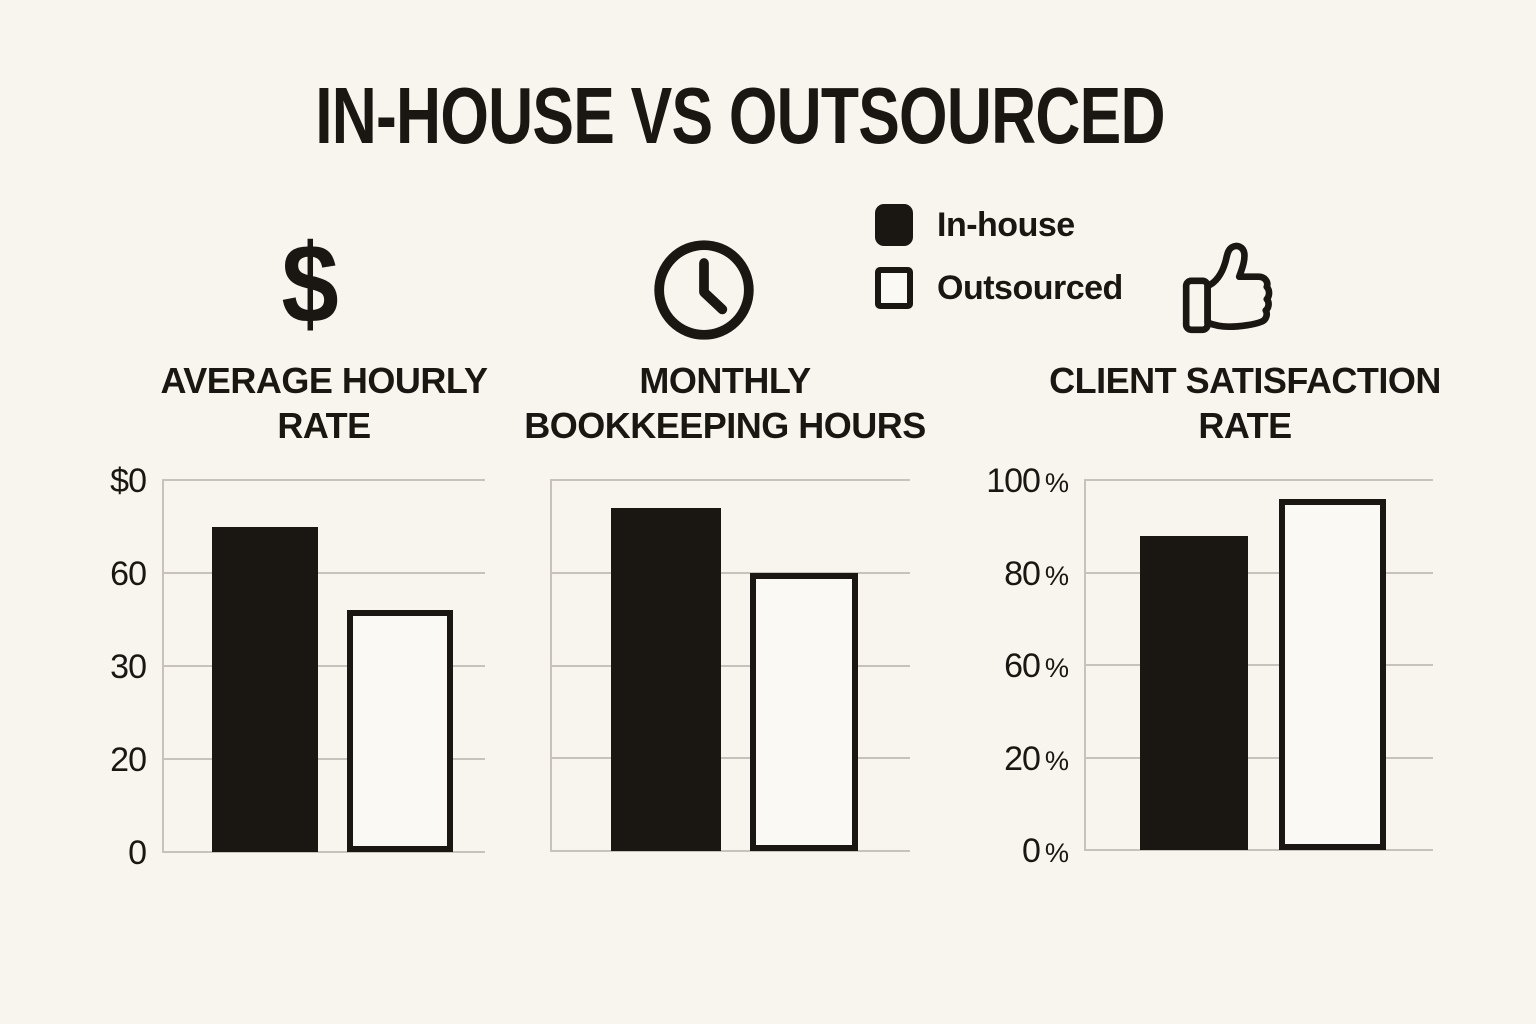  What do you see at coordinates (725, 425) in the screenshot?
I see `chart-title-line: BOOKKEEPING HOURS` at bounding box center [725, 425].